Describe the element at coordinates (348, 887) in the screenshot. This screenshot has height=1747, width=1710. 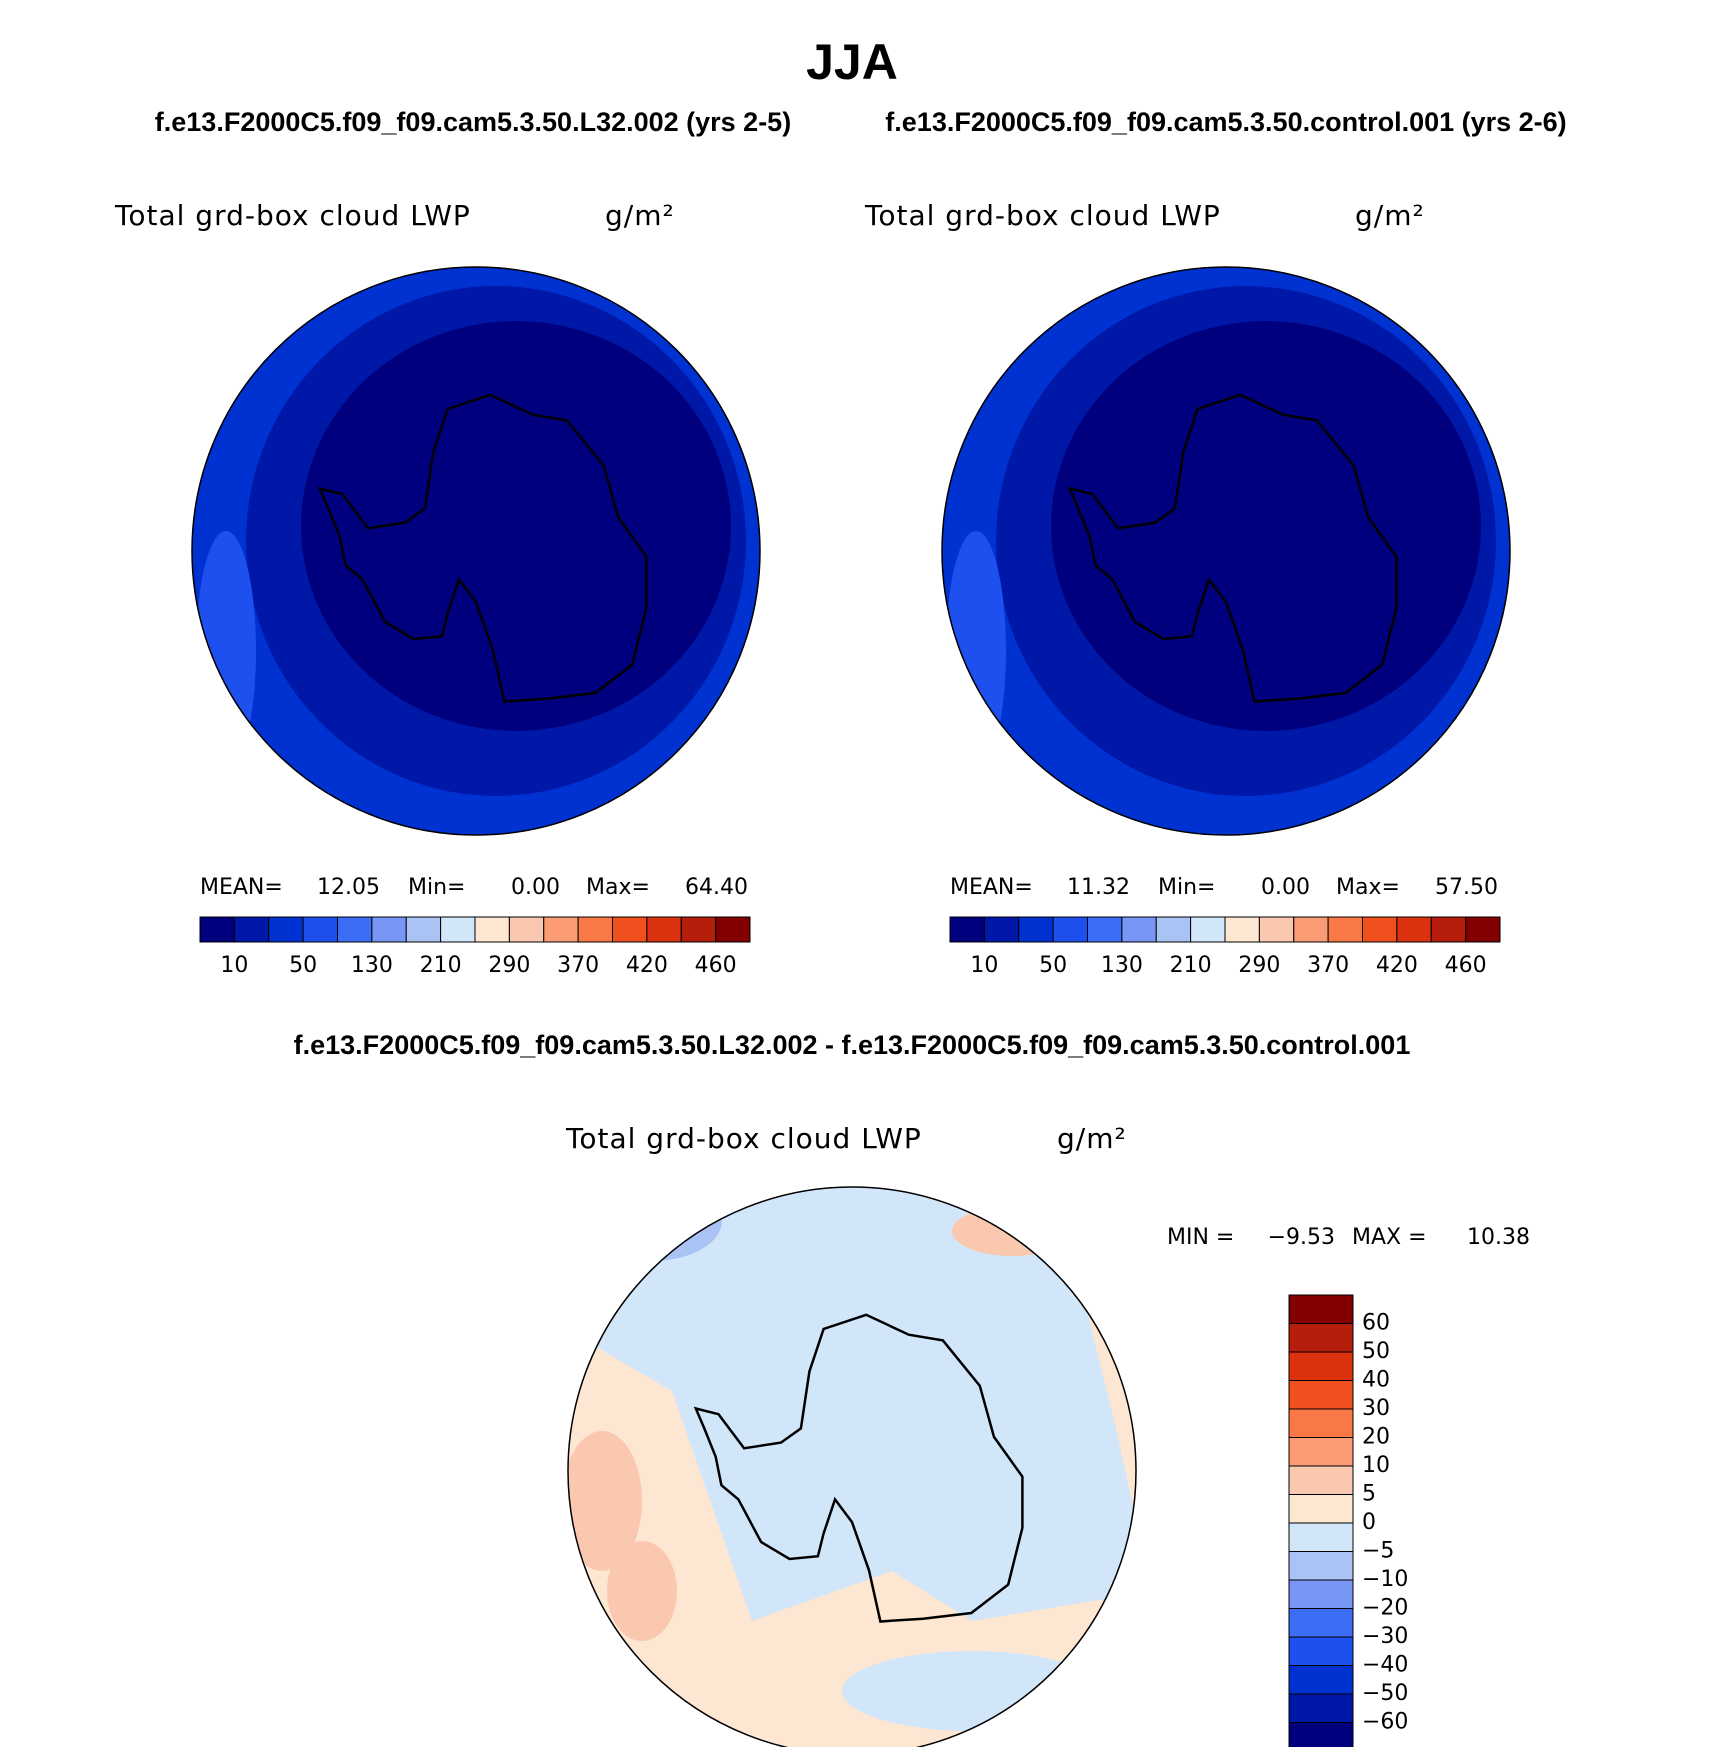
I see `stat-value: 12.05` at that location.